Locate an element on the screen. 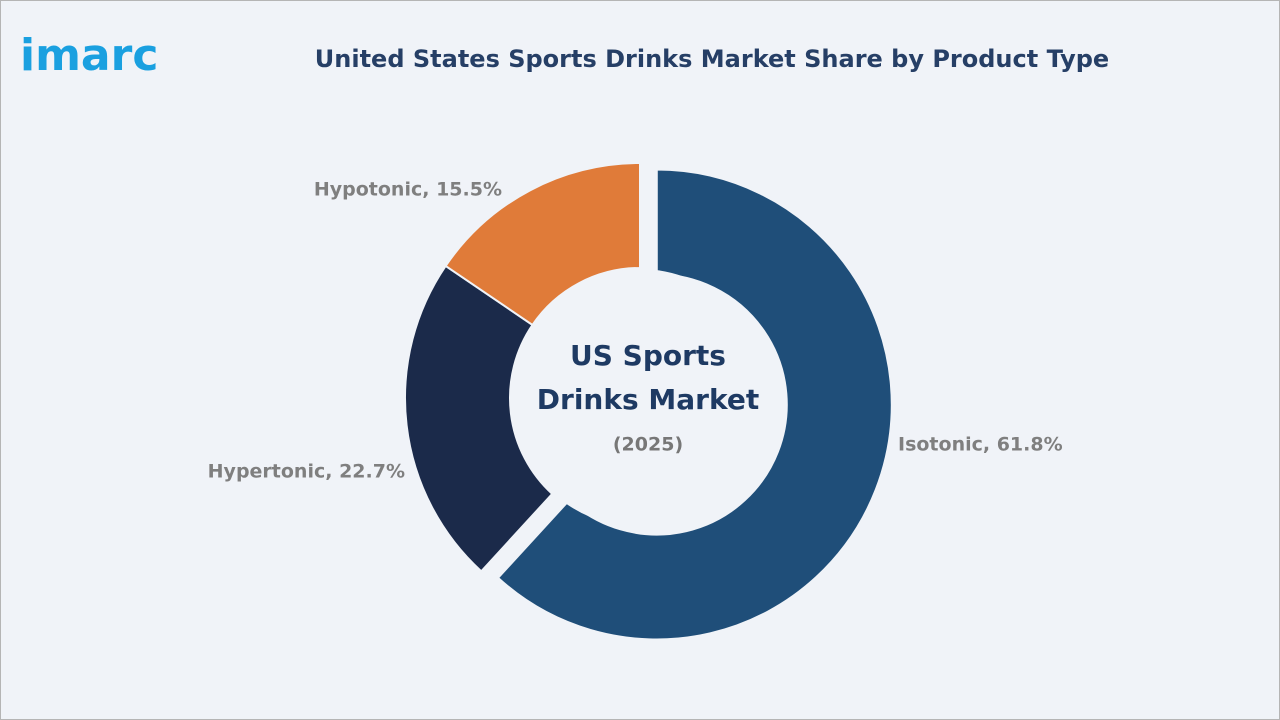  center-sublabel: (2025) is located at coordinates (648, 445).